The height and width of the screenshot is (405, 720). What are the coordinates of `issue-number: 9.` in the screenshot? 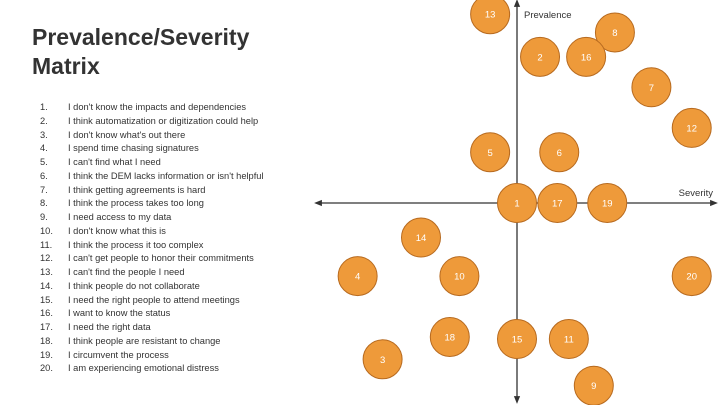 It's located at (44, 217).